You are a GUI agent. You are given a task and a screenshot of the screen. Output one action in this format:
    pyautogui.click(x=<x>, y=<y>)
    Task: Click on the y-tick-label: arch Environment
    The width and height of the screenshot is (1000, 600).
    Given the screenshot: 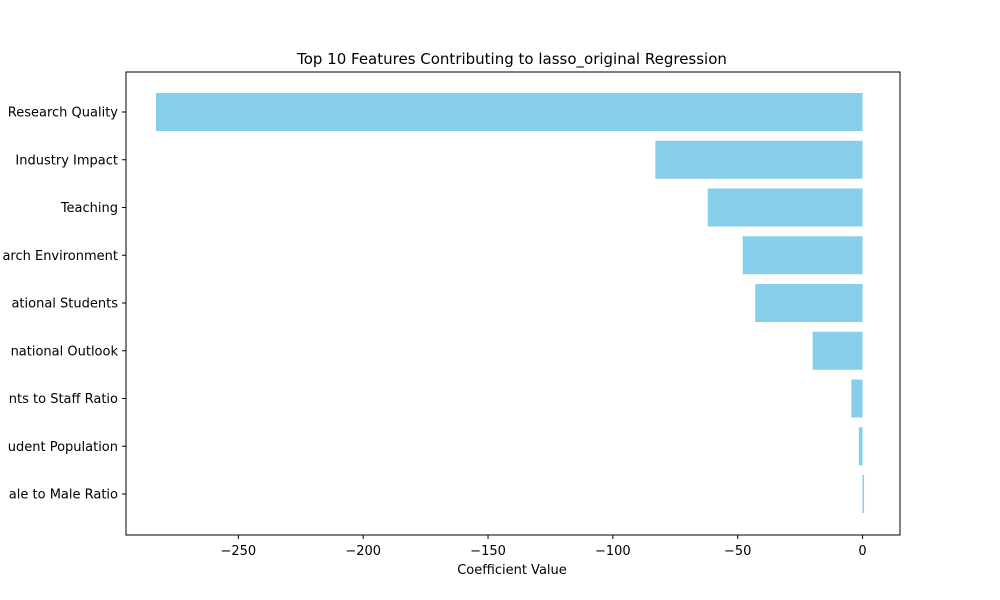 What is the action you would take?
    pyautogui.click(x=60, y=256)
    